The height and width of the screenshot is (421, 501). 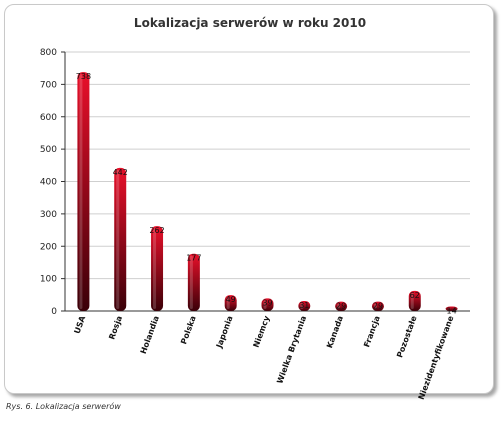 I want to click on x-category-label: Niemcy, so click(x=262, y=331).